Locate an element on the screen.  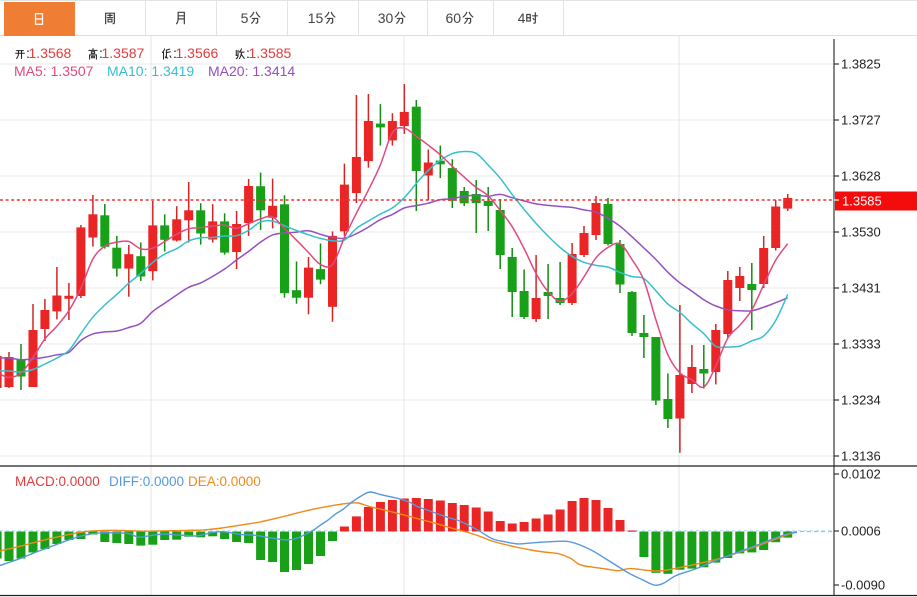
svg-text: 1.3136 is located at coordinates (861, 456).